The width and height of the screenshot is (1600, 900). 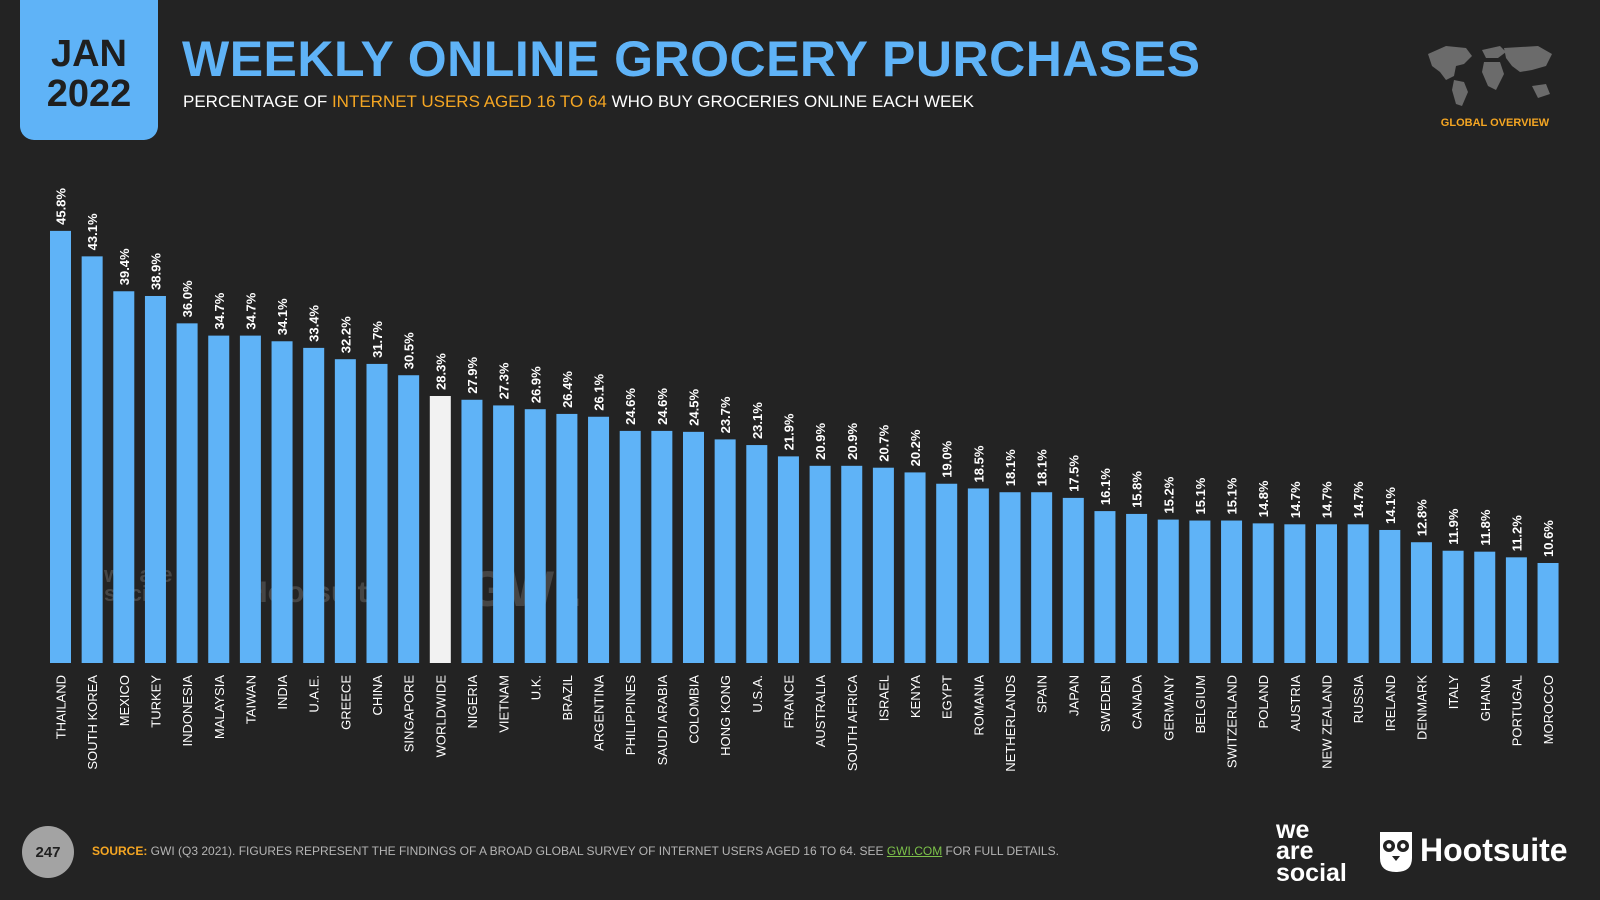 I want to click on bar-romania, so click(x=978, y=575).